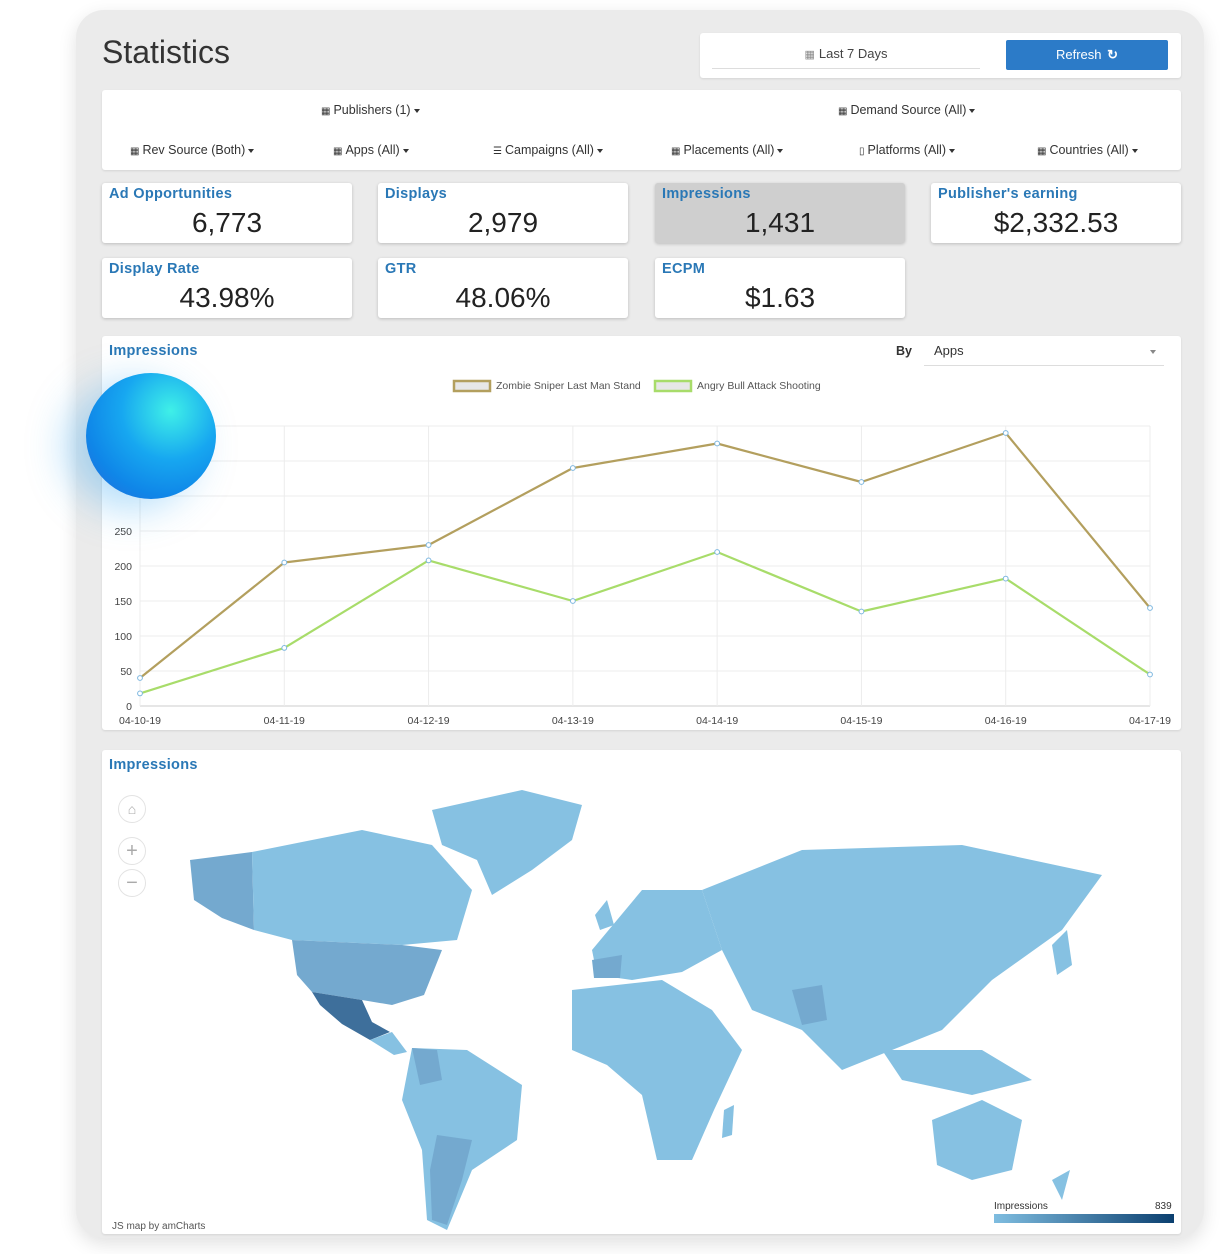  Describe the element at coordinates (1044, 352) in the screenshot. I see `group-by-select: Apps` at that location.